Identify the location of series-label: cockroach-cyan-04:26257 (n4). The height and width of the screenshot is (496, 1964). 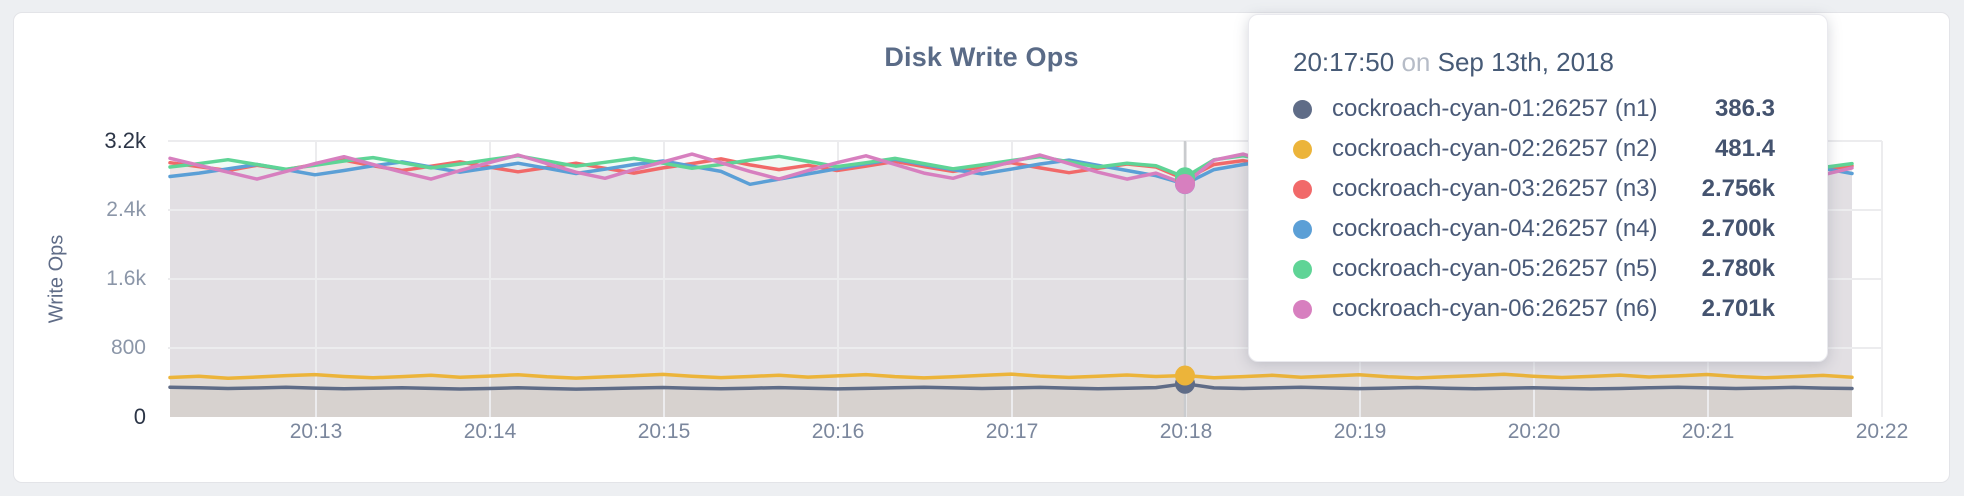
(1495, 228).